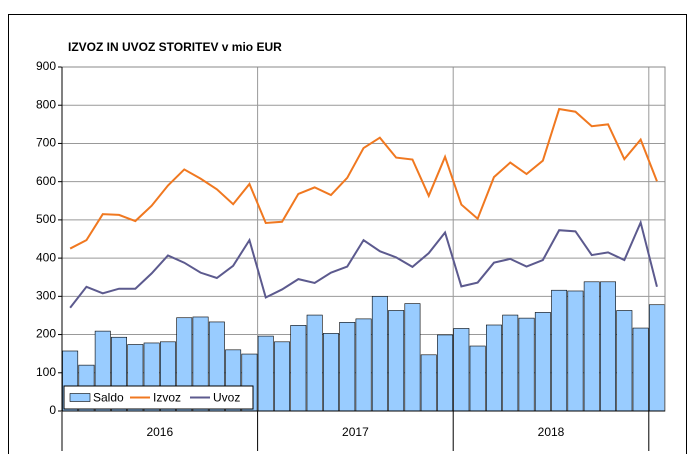 Image resolution: width=695 pixels, height=454 pixels. I want to click on y-tick-label: 0, so click(52, 410).